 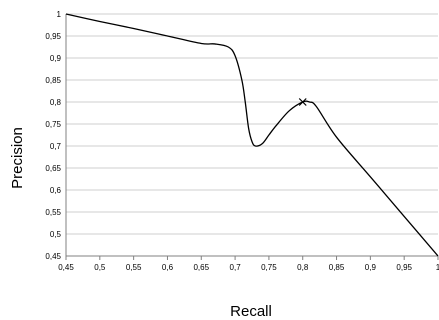 What do you see at coordinates (56, 190) in the screenshot?
I see `y-tick-label: 0,6` at bounding box center [56, 190].